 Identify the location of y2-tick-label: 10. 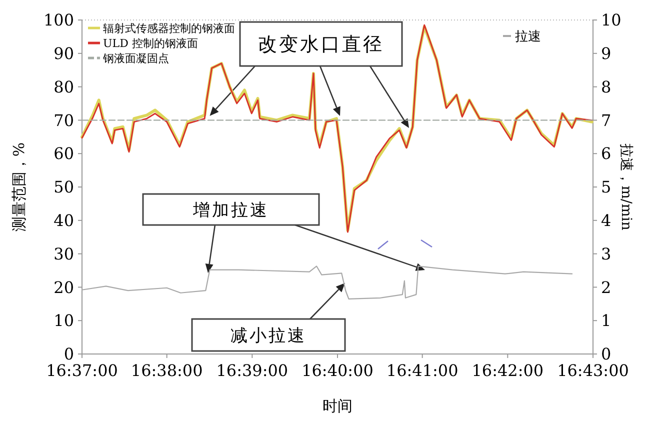
(611, 20).